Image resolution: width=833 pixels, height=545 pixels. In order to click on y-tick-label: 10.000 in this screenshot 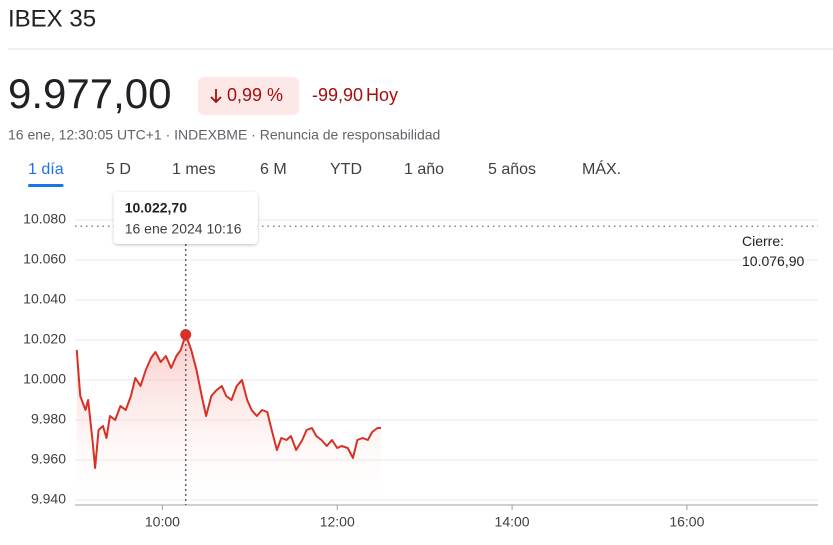, I will do `click(44, 379)`.